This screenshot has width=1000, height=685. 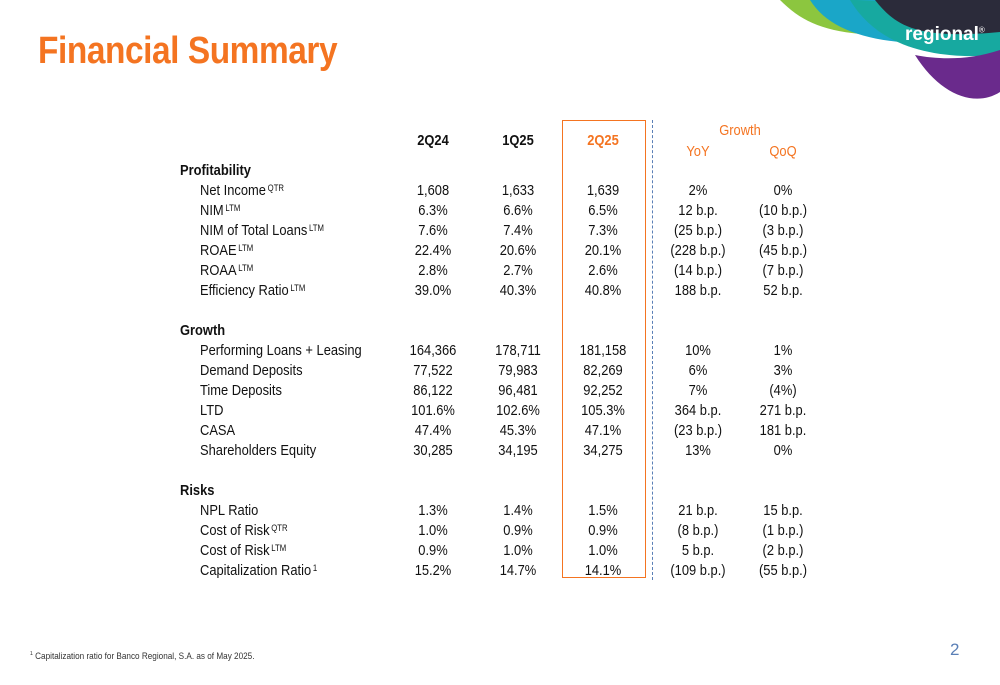 What do you see at coordinates (783, 570) in the screenshot?
I see `table-cell: (55 b.p.)` at bounding box center [783, 570].